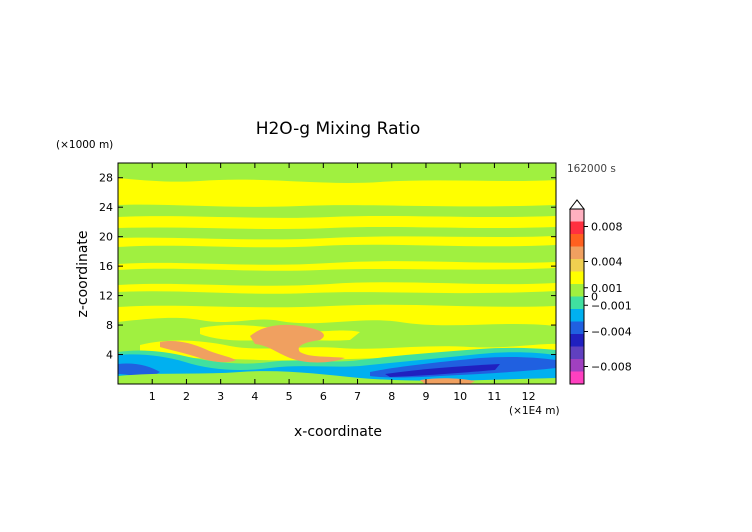 The width and height of the screenshot is (752, 532). What do you see at coordinates (106, 266) in the screenshot?
I see `y-tick-label: 16` at bounding box center [106, 266].